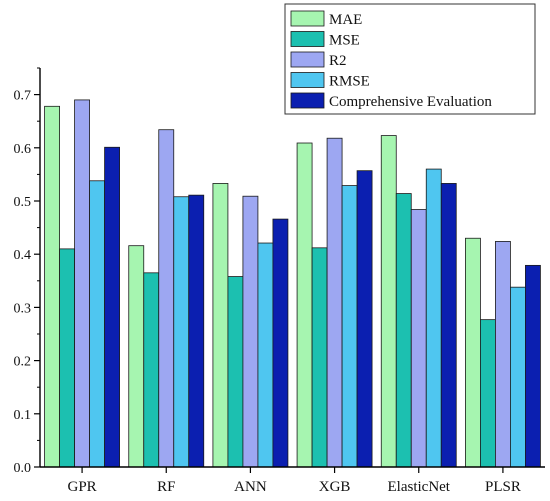 This screenshot has width=550, height=501. What do you see at coordinates (338, 61) in the screenshot?
I see `legend-label: R2` at bounding box center [338, 61].